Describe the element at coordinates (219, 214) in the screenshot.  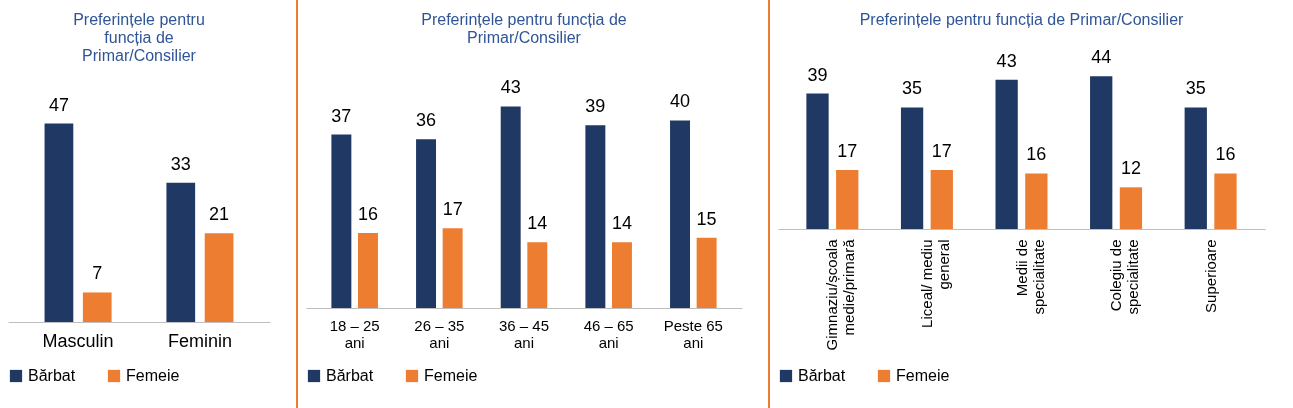
I see `data-label: 21` at that location.